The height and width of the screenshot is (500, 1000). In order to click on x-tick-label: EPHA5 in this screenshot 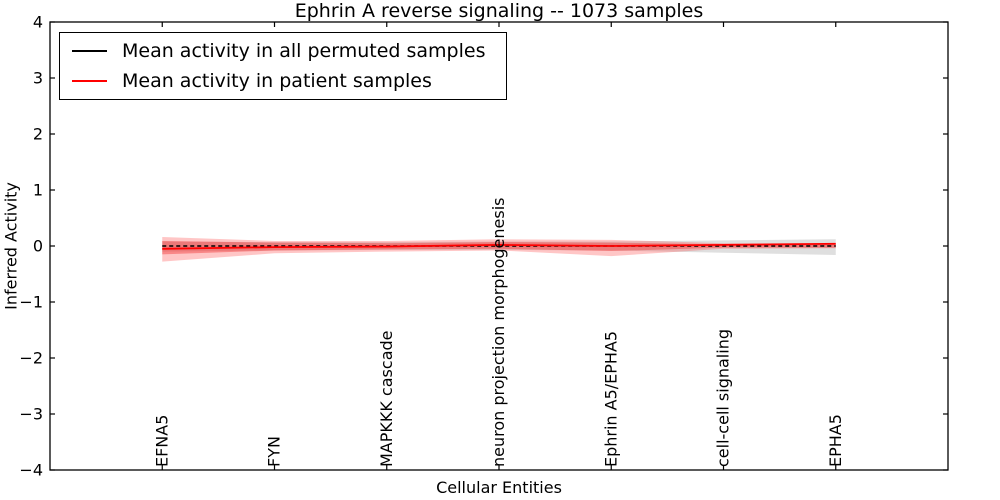, I will do `click(835, 440)`.